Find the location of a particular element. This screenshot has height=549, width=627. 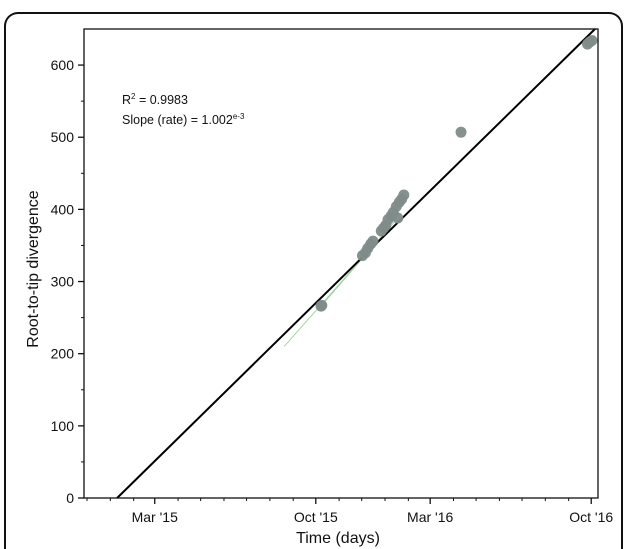

x-axis-title: Time (days) is located at coordinates (338, 538).